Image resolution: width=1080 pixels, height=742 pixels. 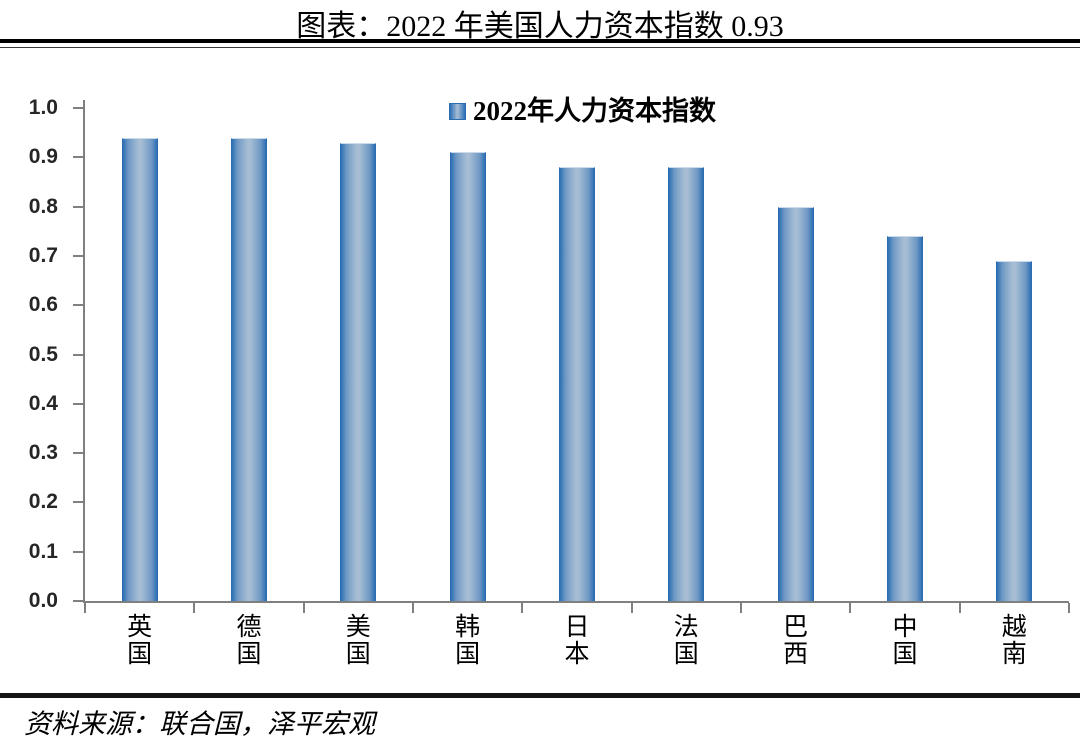 I want to click on source-divider, so click(x=540, y=695).